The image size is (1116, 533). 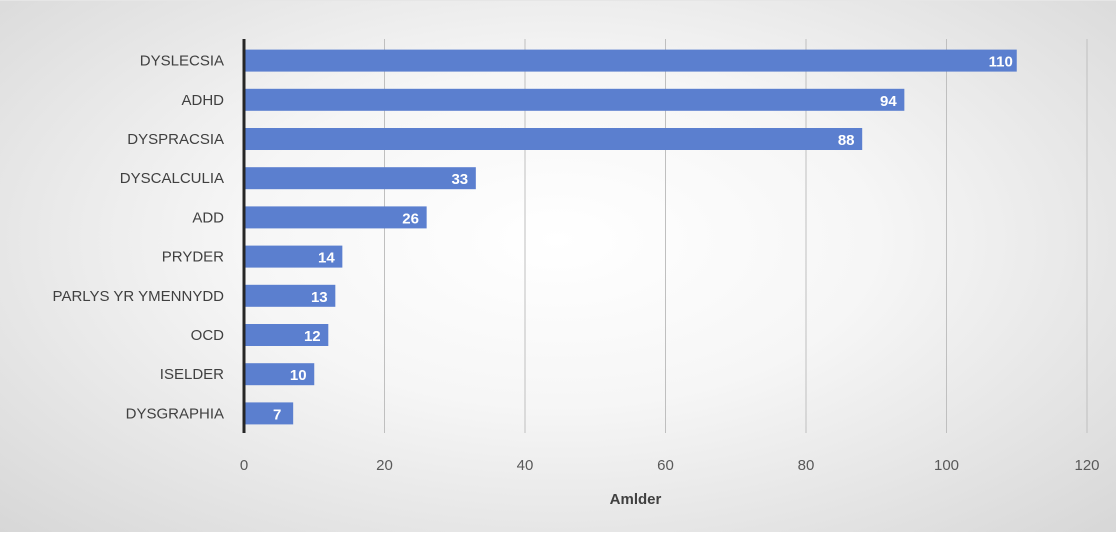 I want to click on data-label: 13, so click(x=319, y=297).